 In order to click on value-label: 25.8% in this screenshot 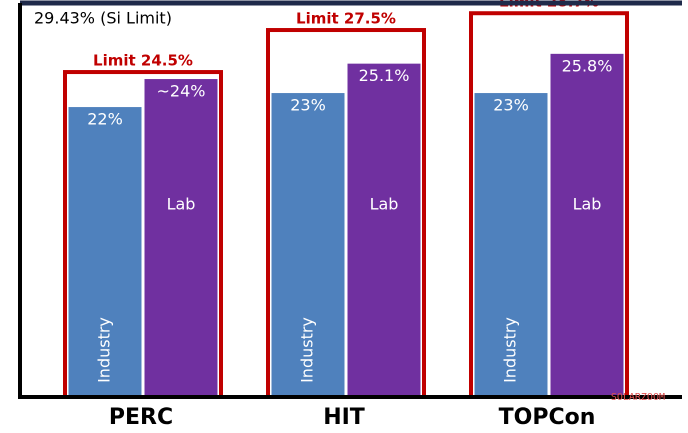, I will do `click(587, 65)`.